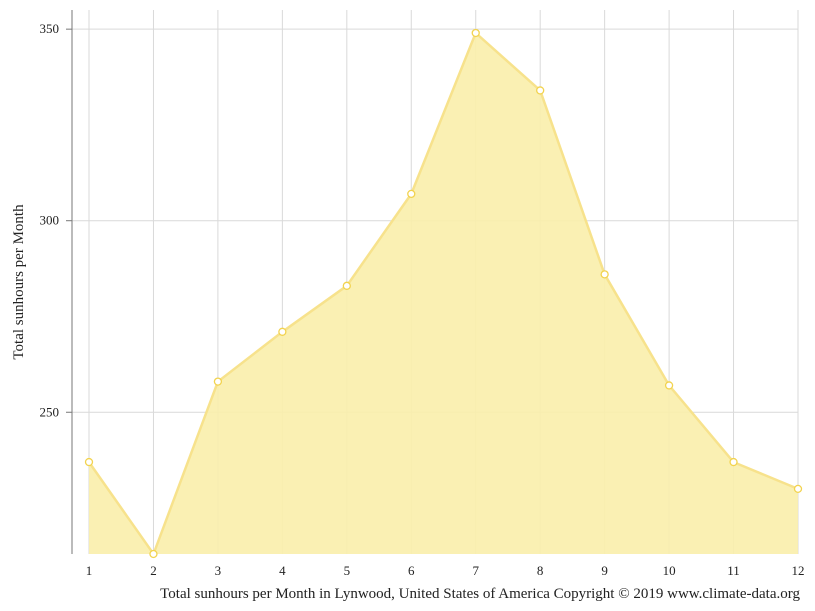 This screenshot has width=815, height=611. I want to click on x-tick-label-5: 5, so click(347, 570).